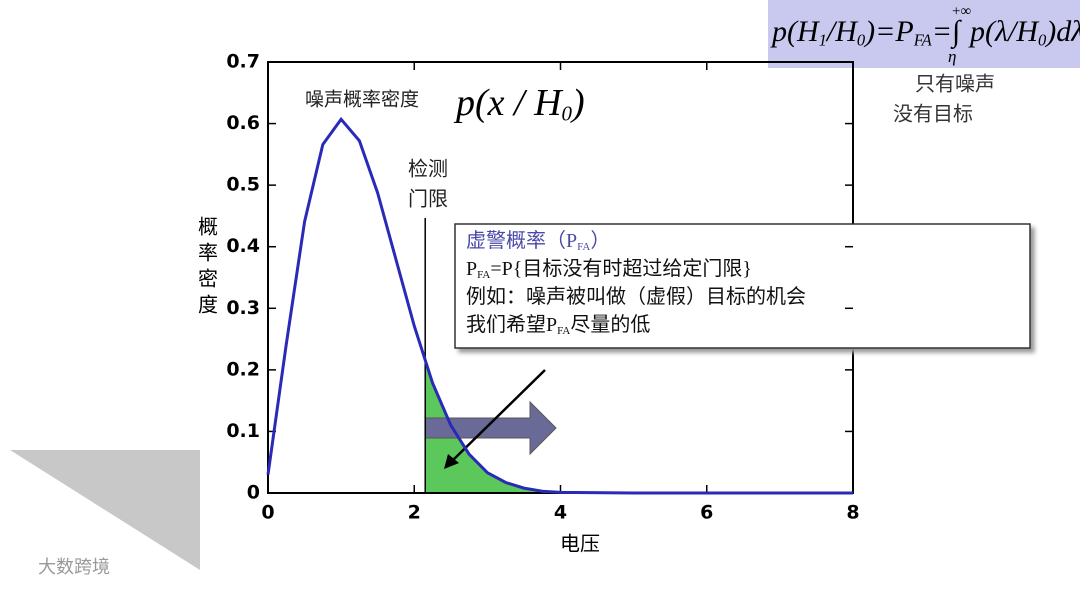 Image resolution: width=1080 pixels, height=591 pixels. What do you see at coordinates (362, 100) in the screenshot?
I see `series-label: 噪声概率密度` at bounding box center [362, 100].